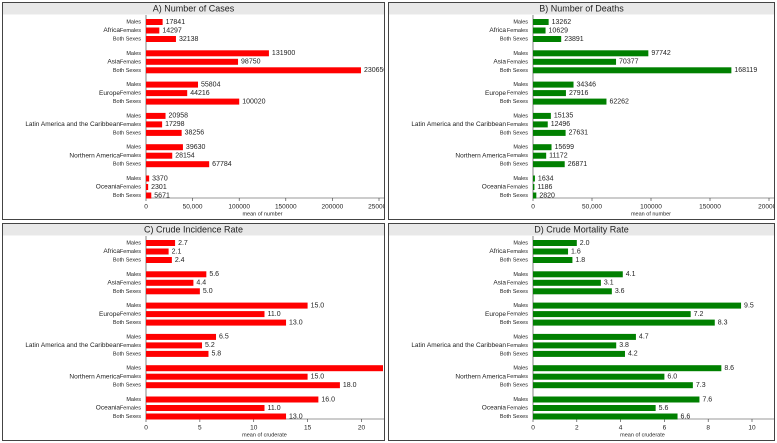 This screenshot has height=443, width=777. What do you see at coordinates (296, 416) in the screenshot?
I see `value-label: 13.0` at bounding box center [296, 416].